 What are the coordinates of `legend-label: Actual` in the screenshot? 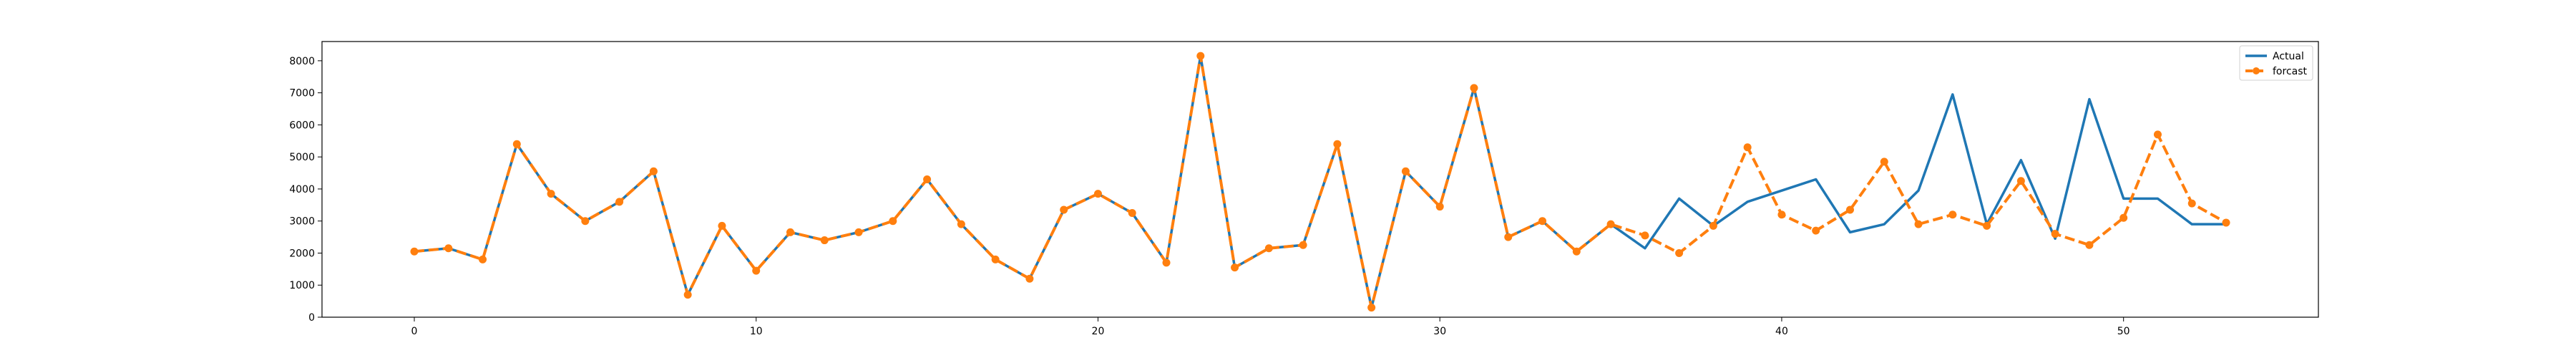 It's located at (2288, 56).